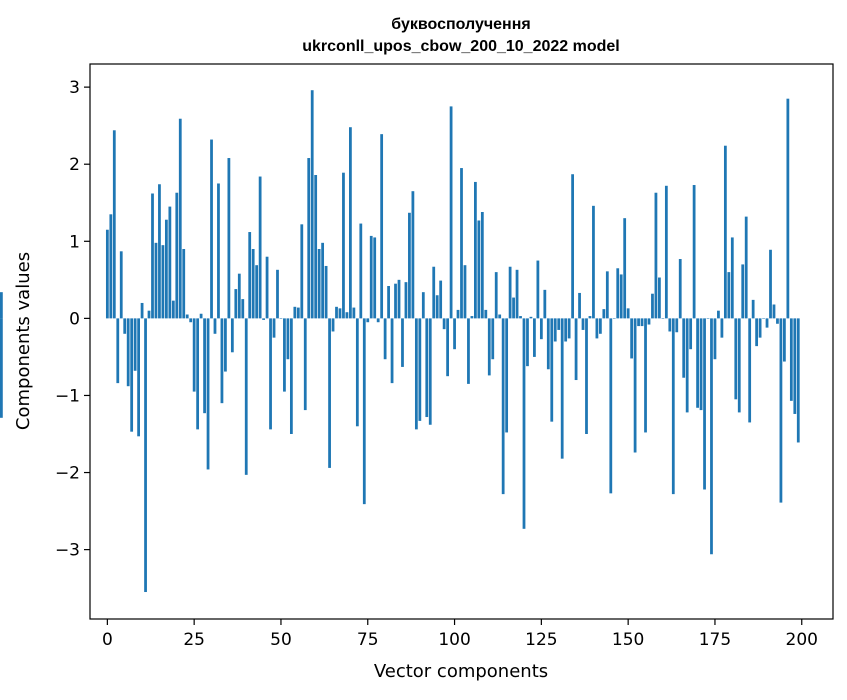  Describe the element at coordinates (67, 551) in the screenshot. I see `y-tick-label: −3` at that location.